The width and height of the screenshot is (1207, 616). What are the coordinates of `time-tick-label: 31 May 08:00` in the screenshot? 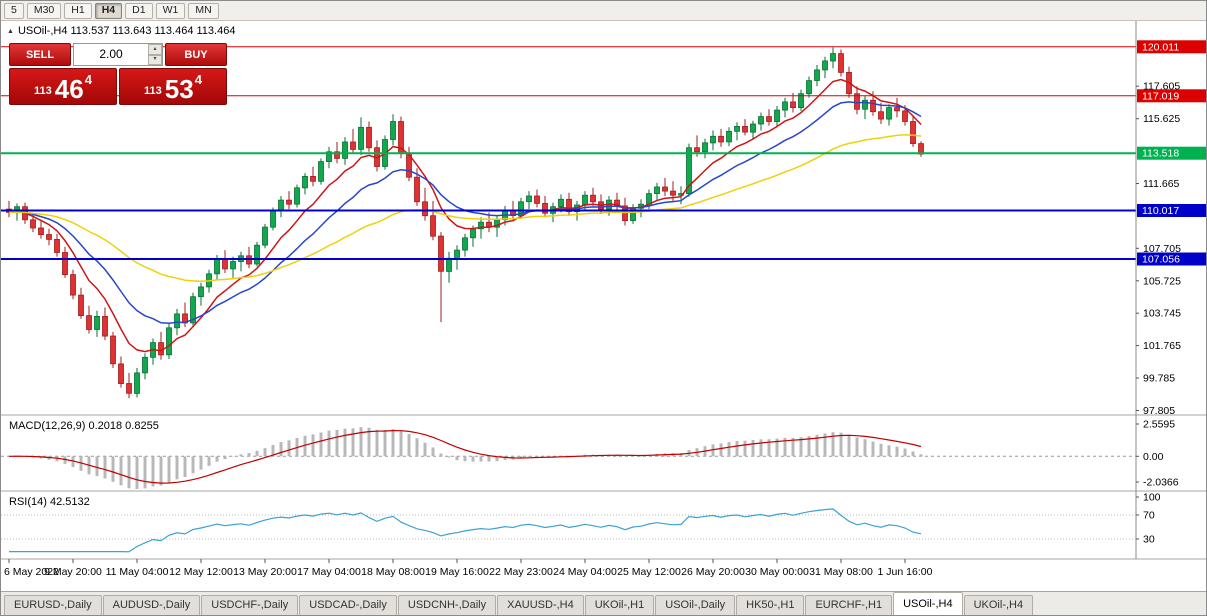 It's located at (841, 572).